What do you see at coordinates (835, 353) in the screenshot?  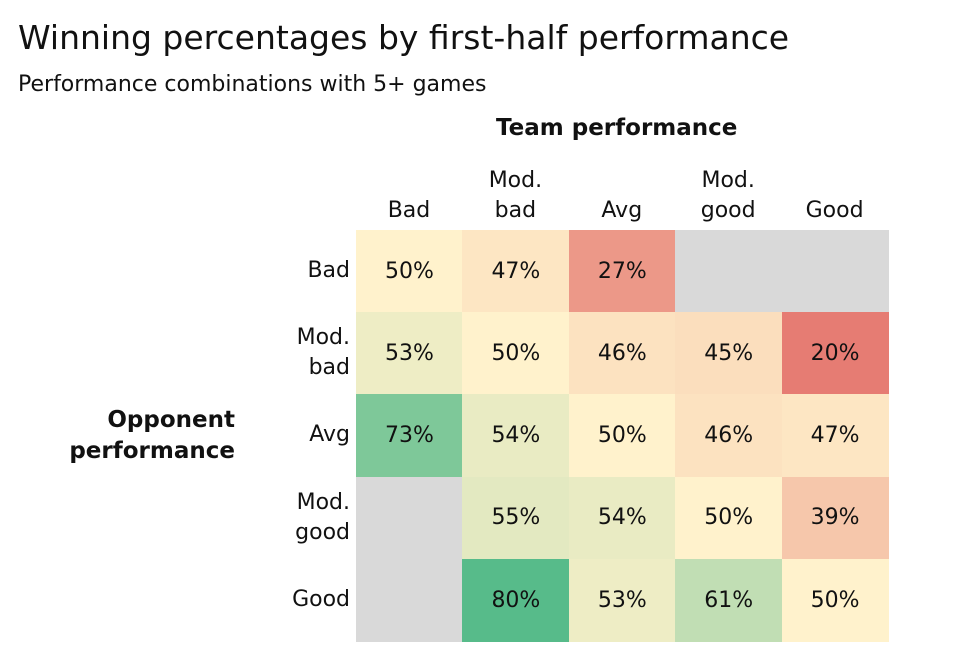 I see `heatmap-cell: 20%` at bounding box center [835, 353].